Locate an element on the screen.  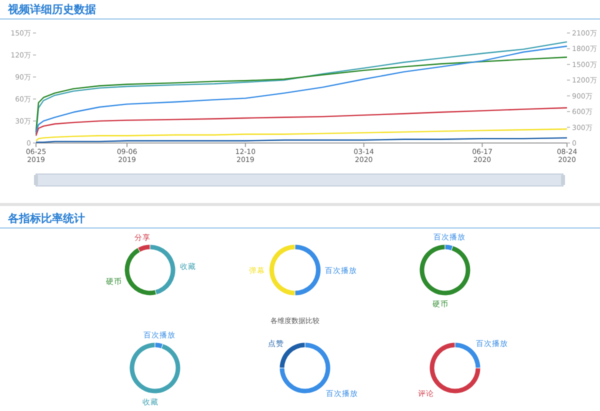
line-series is located at coordinates (301, 121).